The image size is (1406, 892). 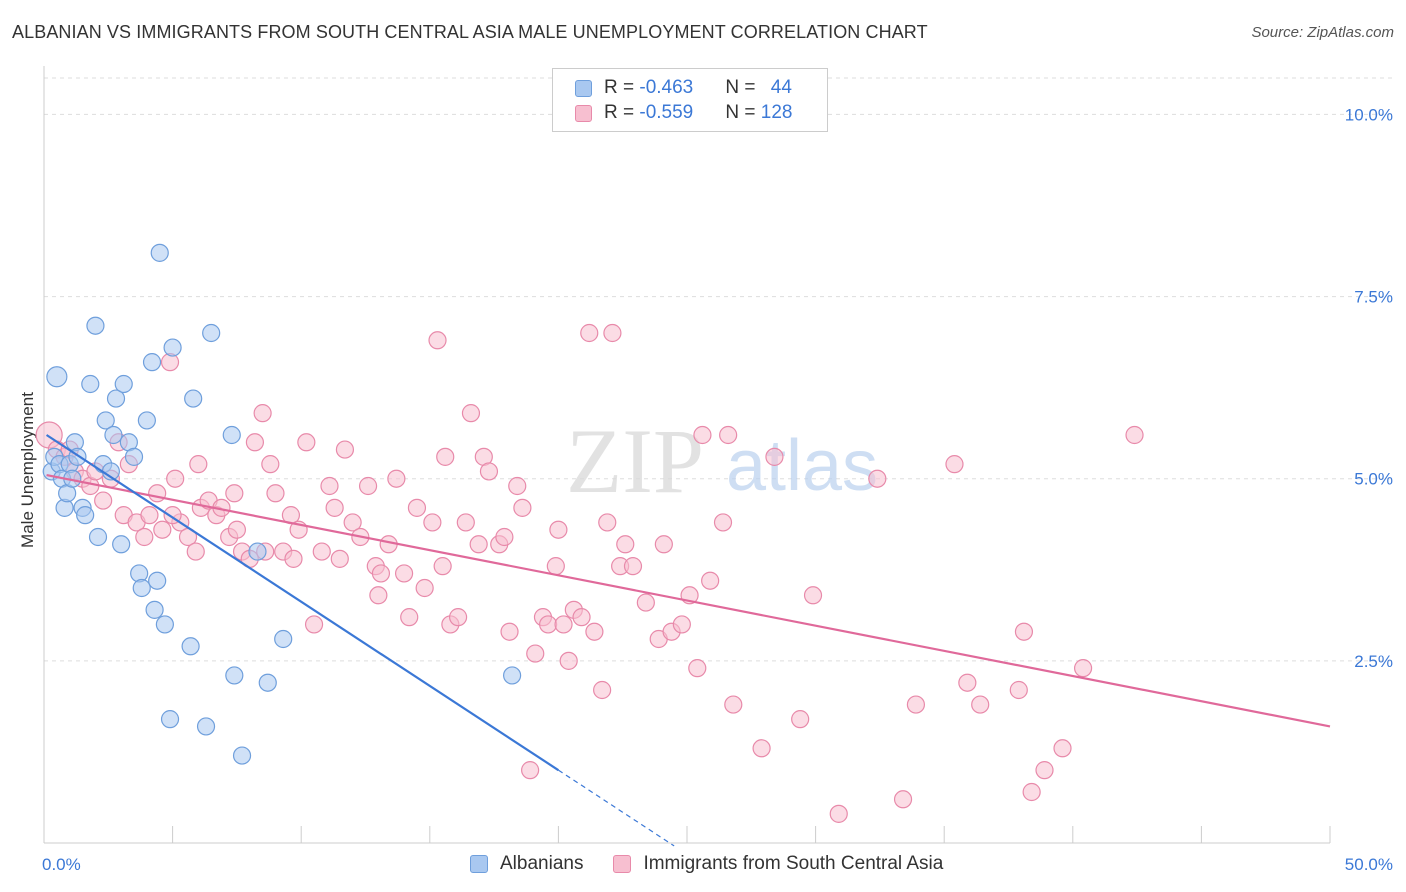 I want to click on x-tick-label: 50.0%, so click(x=1369, y=864).